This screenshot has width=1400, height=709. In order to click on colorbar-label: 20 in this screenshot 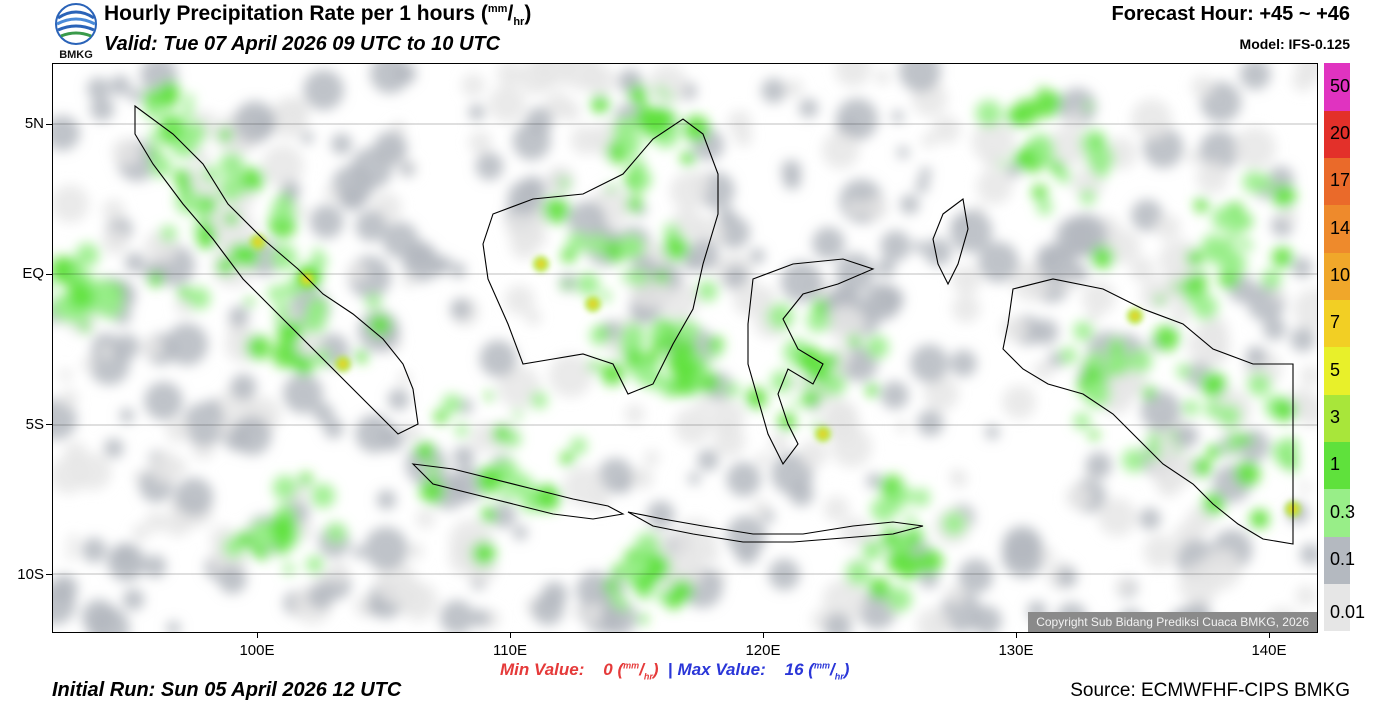, I will do `click(1340, 133)`.